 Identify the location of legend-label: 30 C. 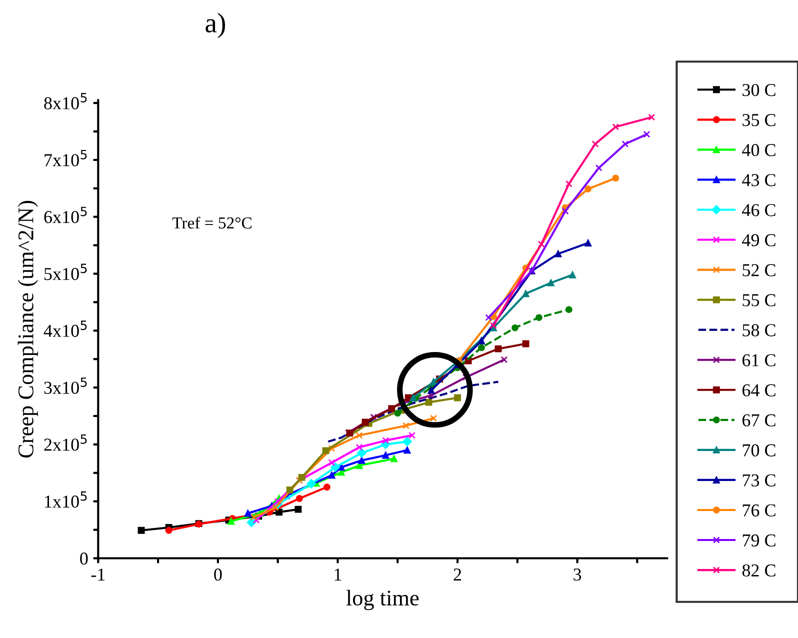
(759, 90).